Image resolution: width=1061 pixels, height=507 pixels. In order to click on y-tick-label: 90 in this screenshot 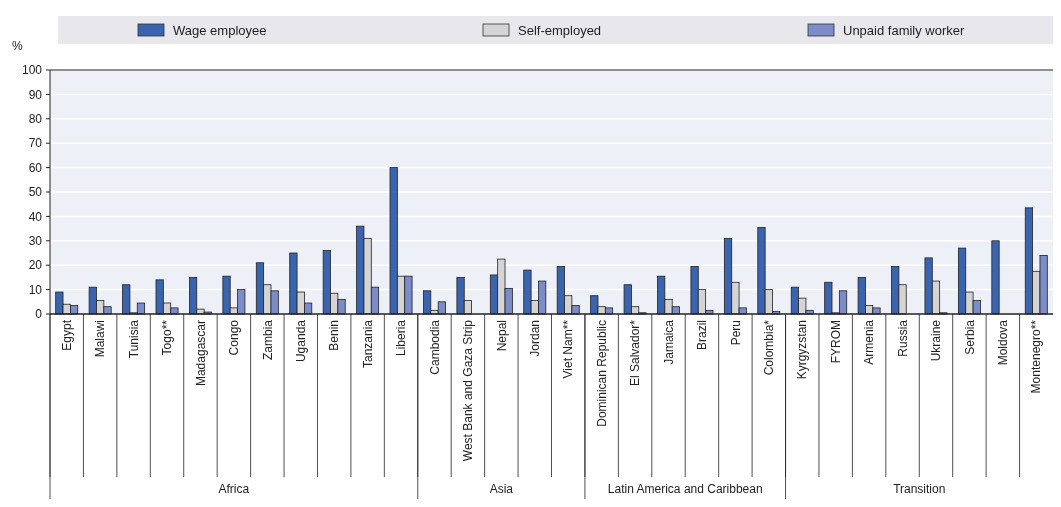, I will do `click(35, 94)`.